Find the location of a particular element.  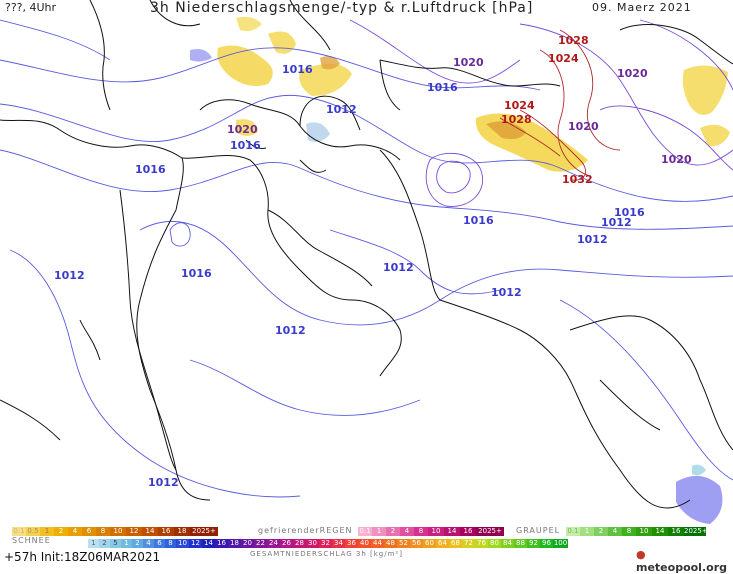

freezing-rain-legend: 0.1 1 2 4 8 10 14 16 2025+ is located at coordinates (431, 531).